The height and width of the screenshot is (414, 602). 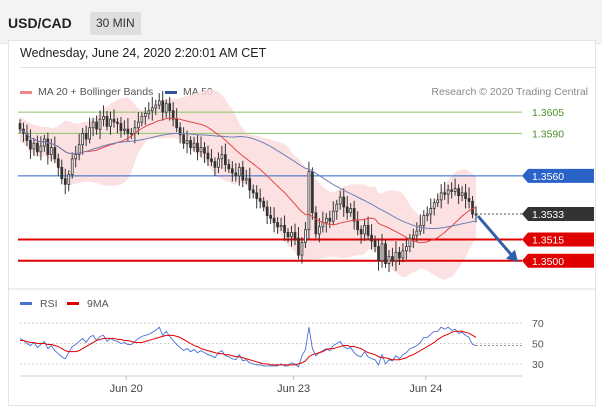 I want to click on forecast-arrow-shaft, so click(x=495, y=236).